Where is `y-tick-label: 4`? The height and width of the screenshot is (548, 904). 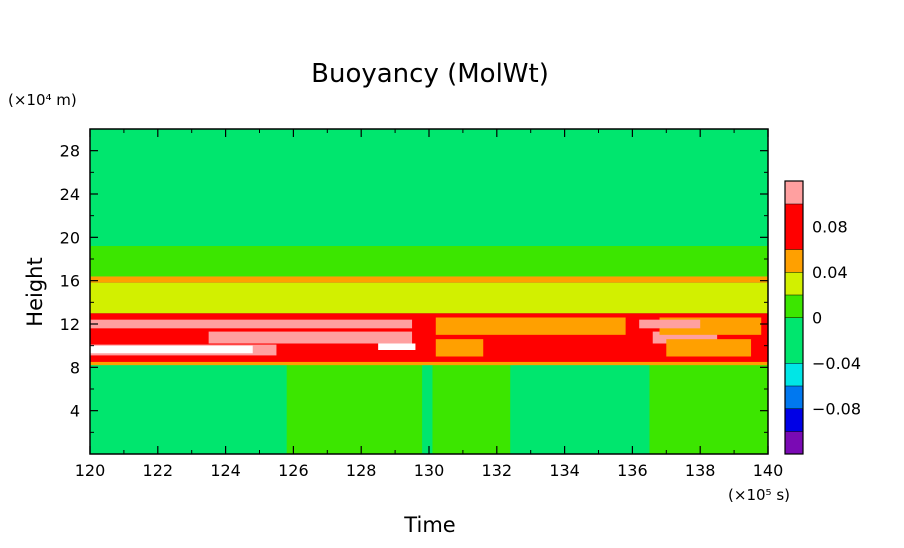 y-tick-label: 4 is located at coordinates (75, 411).